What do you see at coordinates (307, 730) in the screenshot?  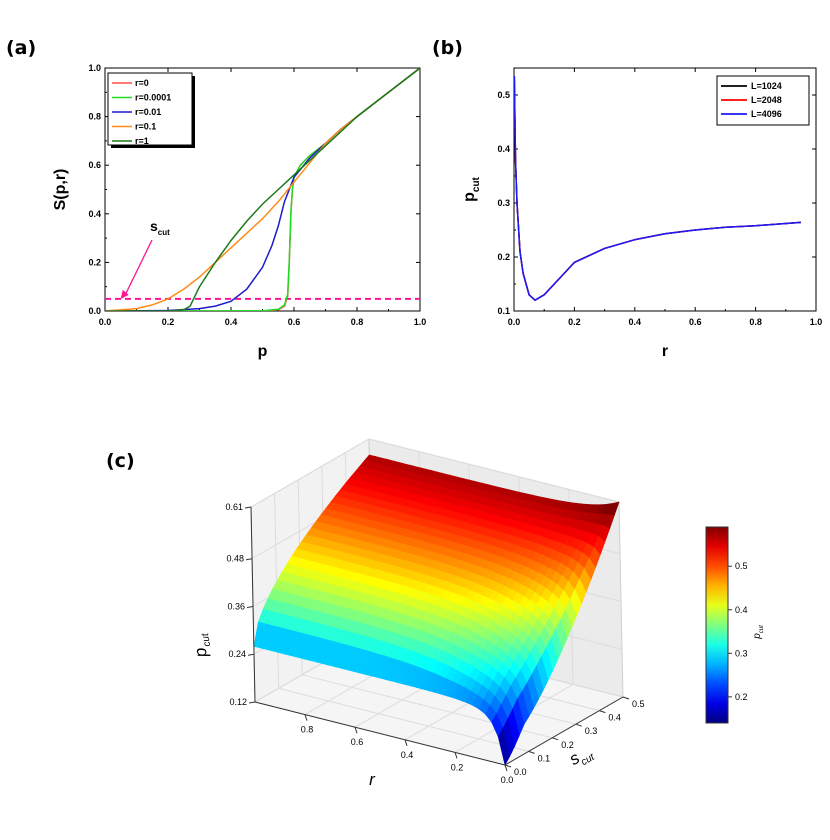 I see `r-tick-label: 0.8` at bounding box center [307, 730].